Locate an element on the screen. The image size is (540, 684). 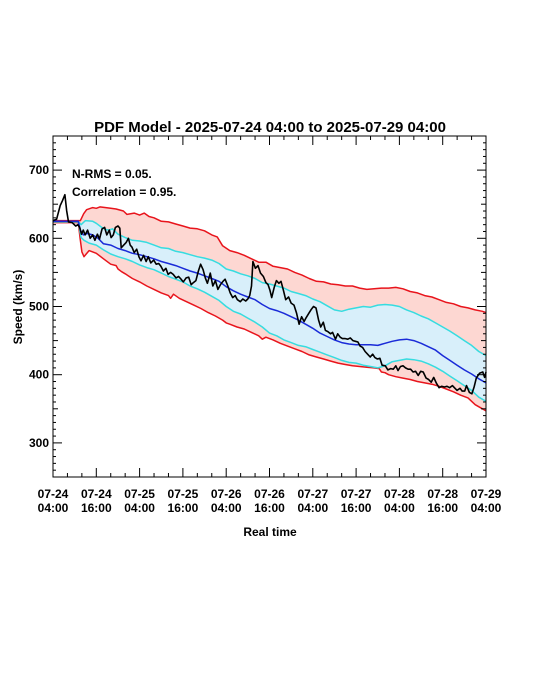
y-tick-label: 300 is located at coordinates (39, 443).